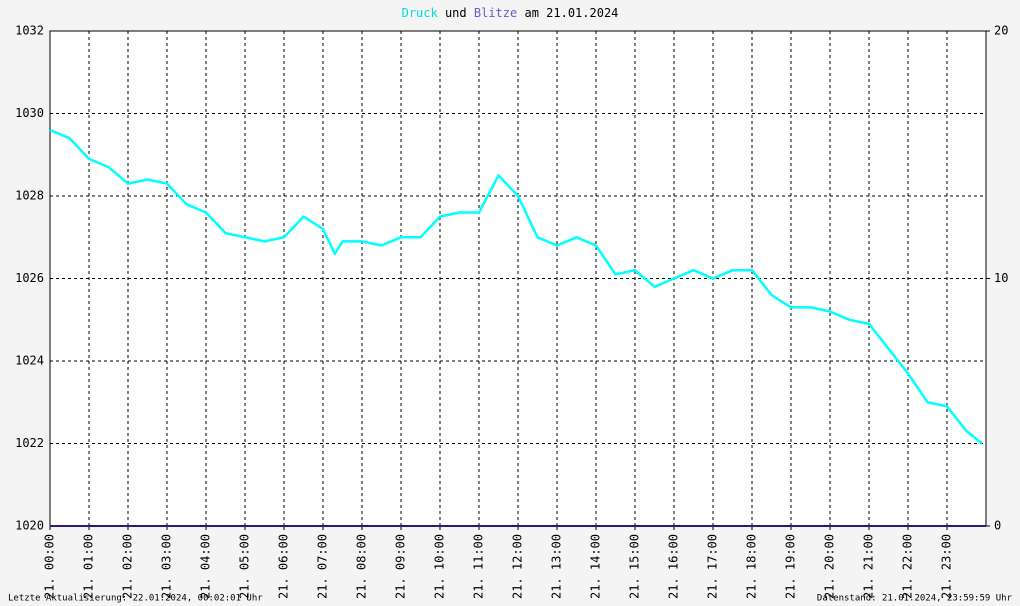  What do you see at coordinates (518, 566) in the screenshot?
I see `x-tick-label: 21. 12:00` at bounding box center [518, 566].